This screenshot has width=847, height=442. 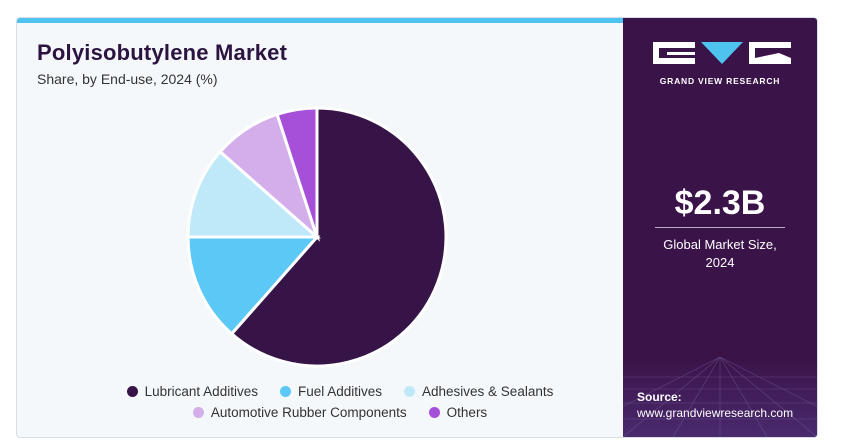 I want to click on pie-slice-fuel-additives, so click(x=253, y=285).